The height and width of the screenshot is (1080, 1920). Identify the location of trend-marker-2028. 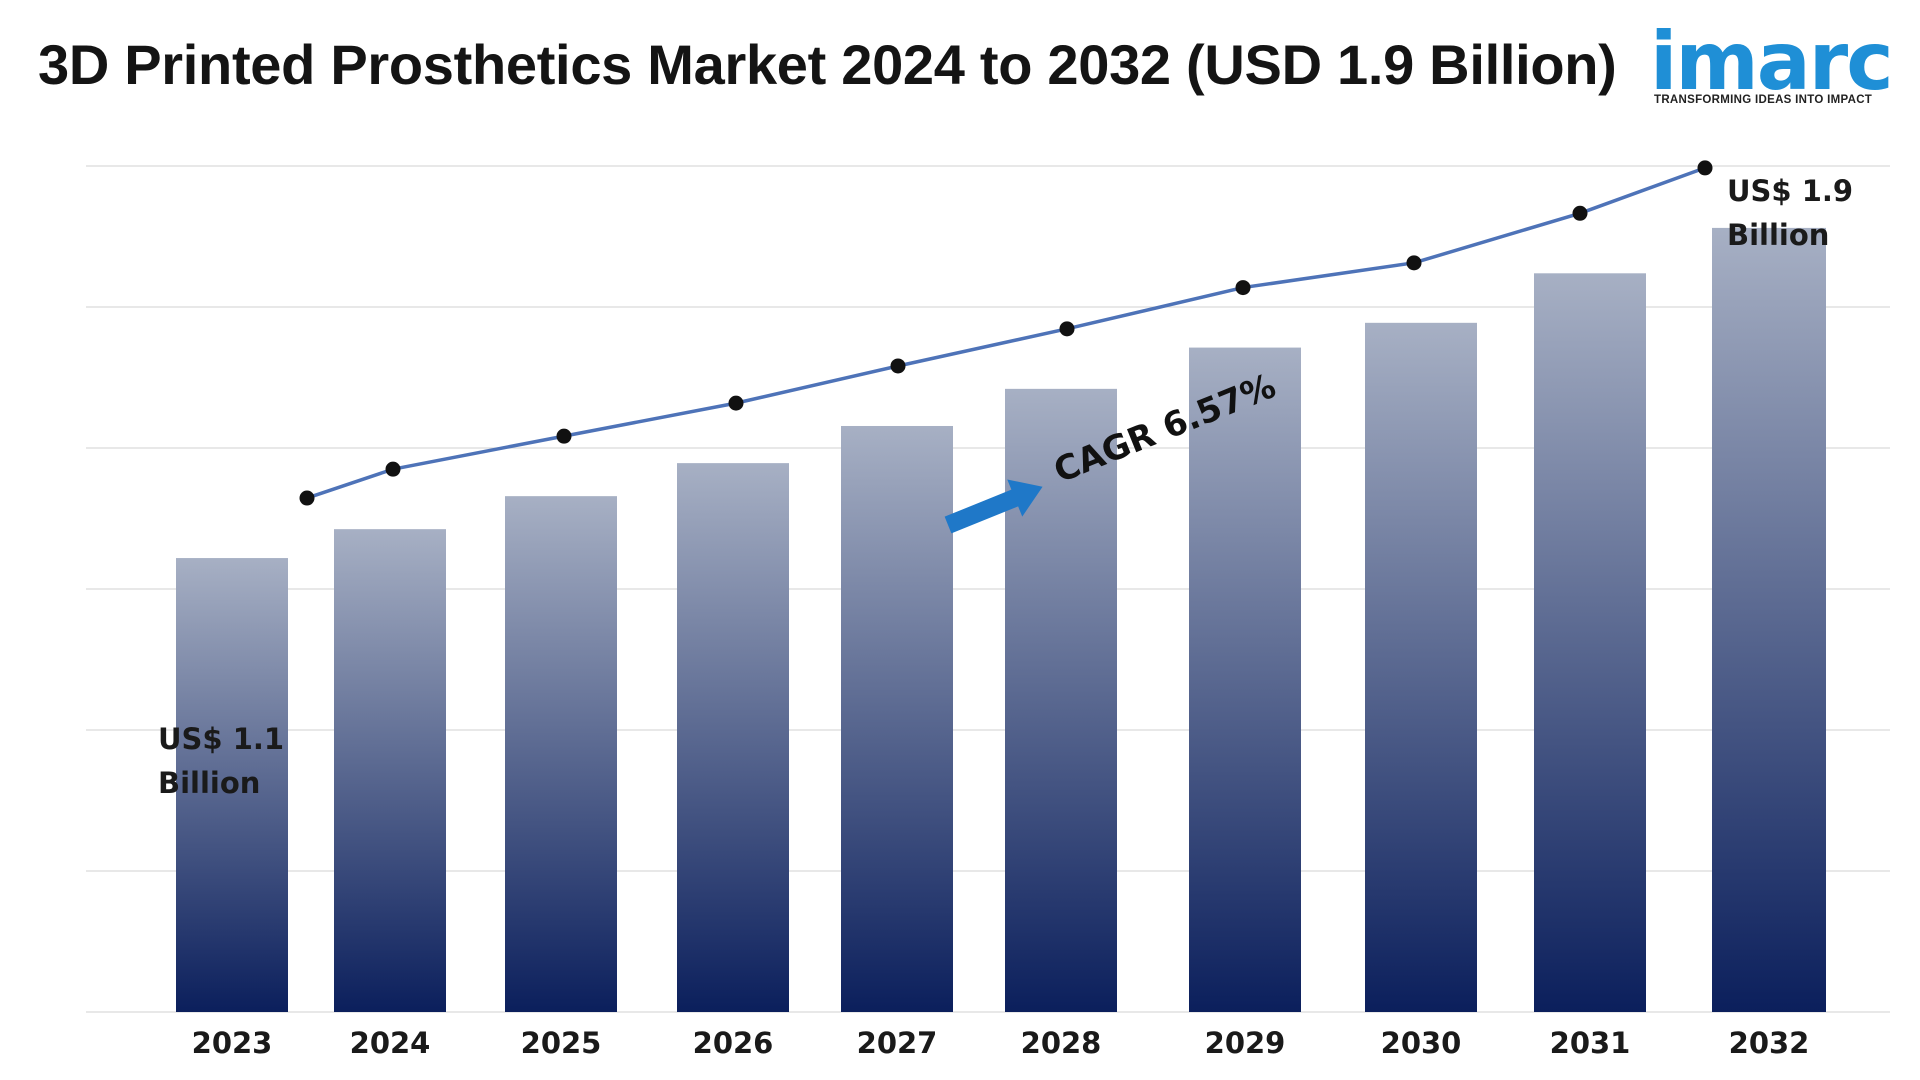
(1067, 329).